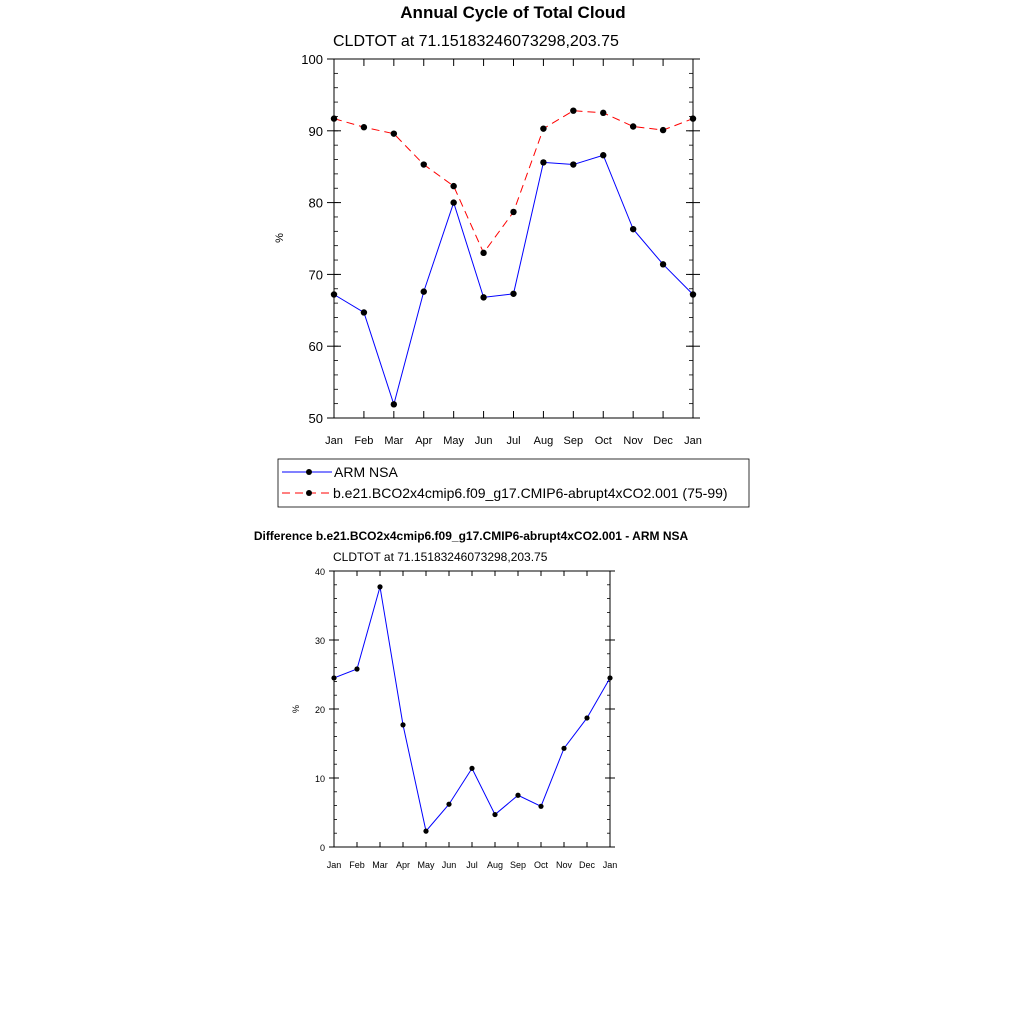 Image resolution: width=1024 pixels, height=1024 pixels. I want to click on y-tick-label: 50, so click(316, 418).